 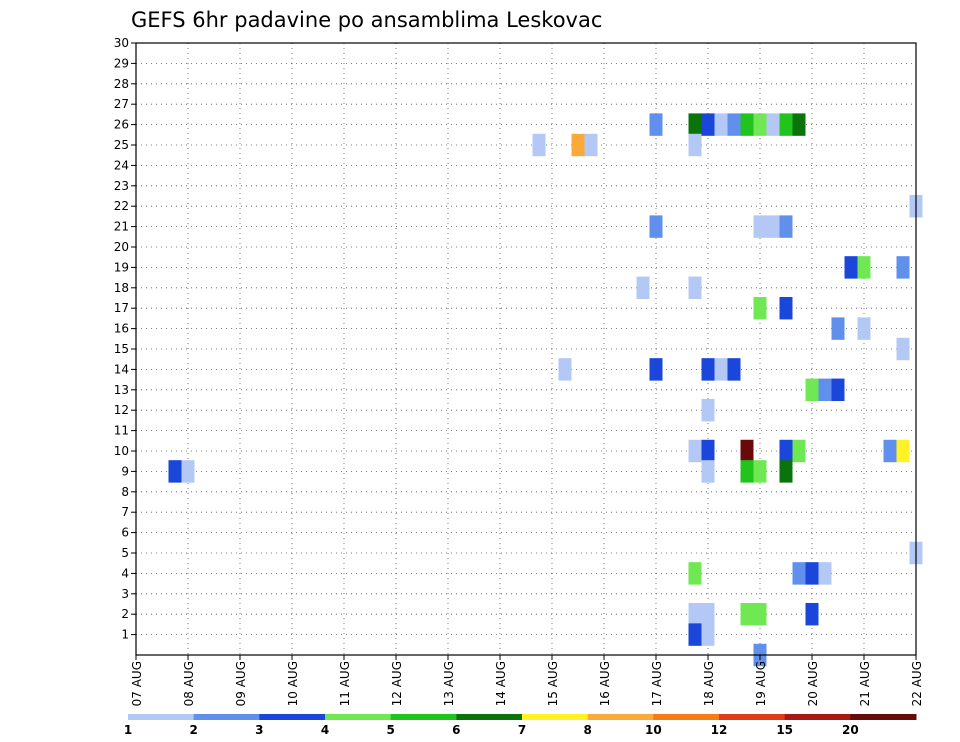 What do you see at coordinates (125, 594) in the screenshot?
I see `y-tick-label: 3` at bounding box center [125, 594].